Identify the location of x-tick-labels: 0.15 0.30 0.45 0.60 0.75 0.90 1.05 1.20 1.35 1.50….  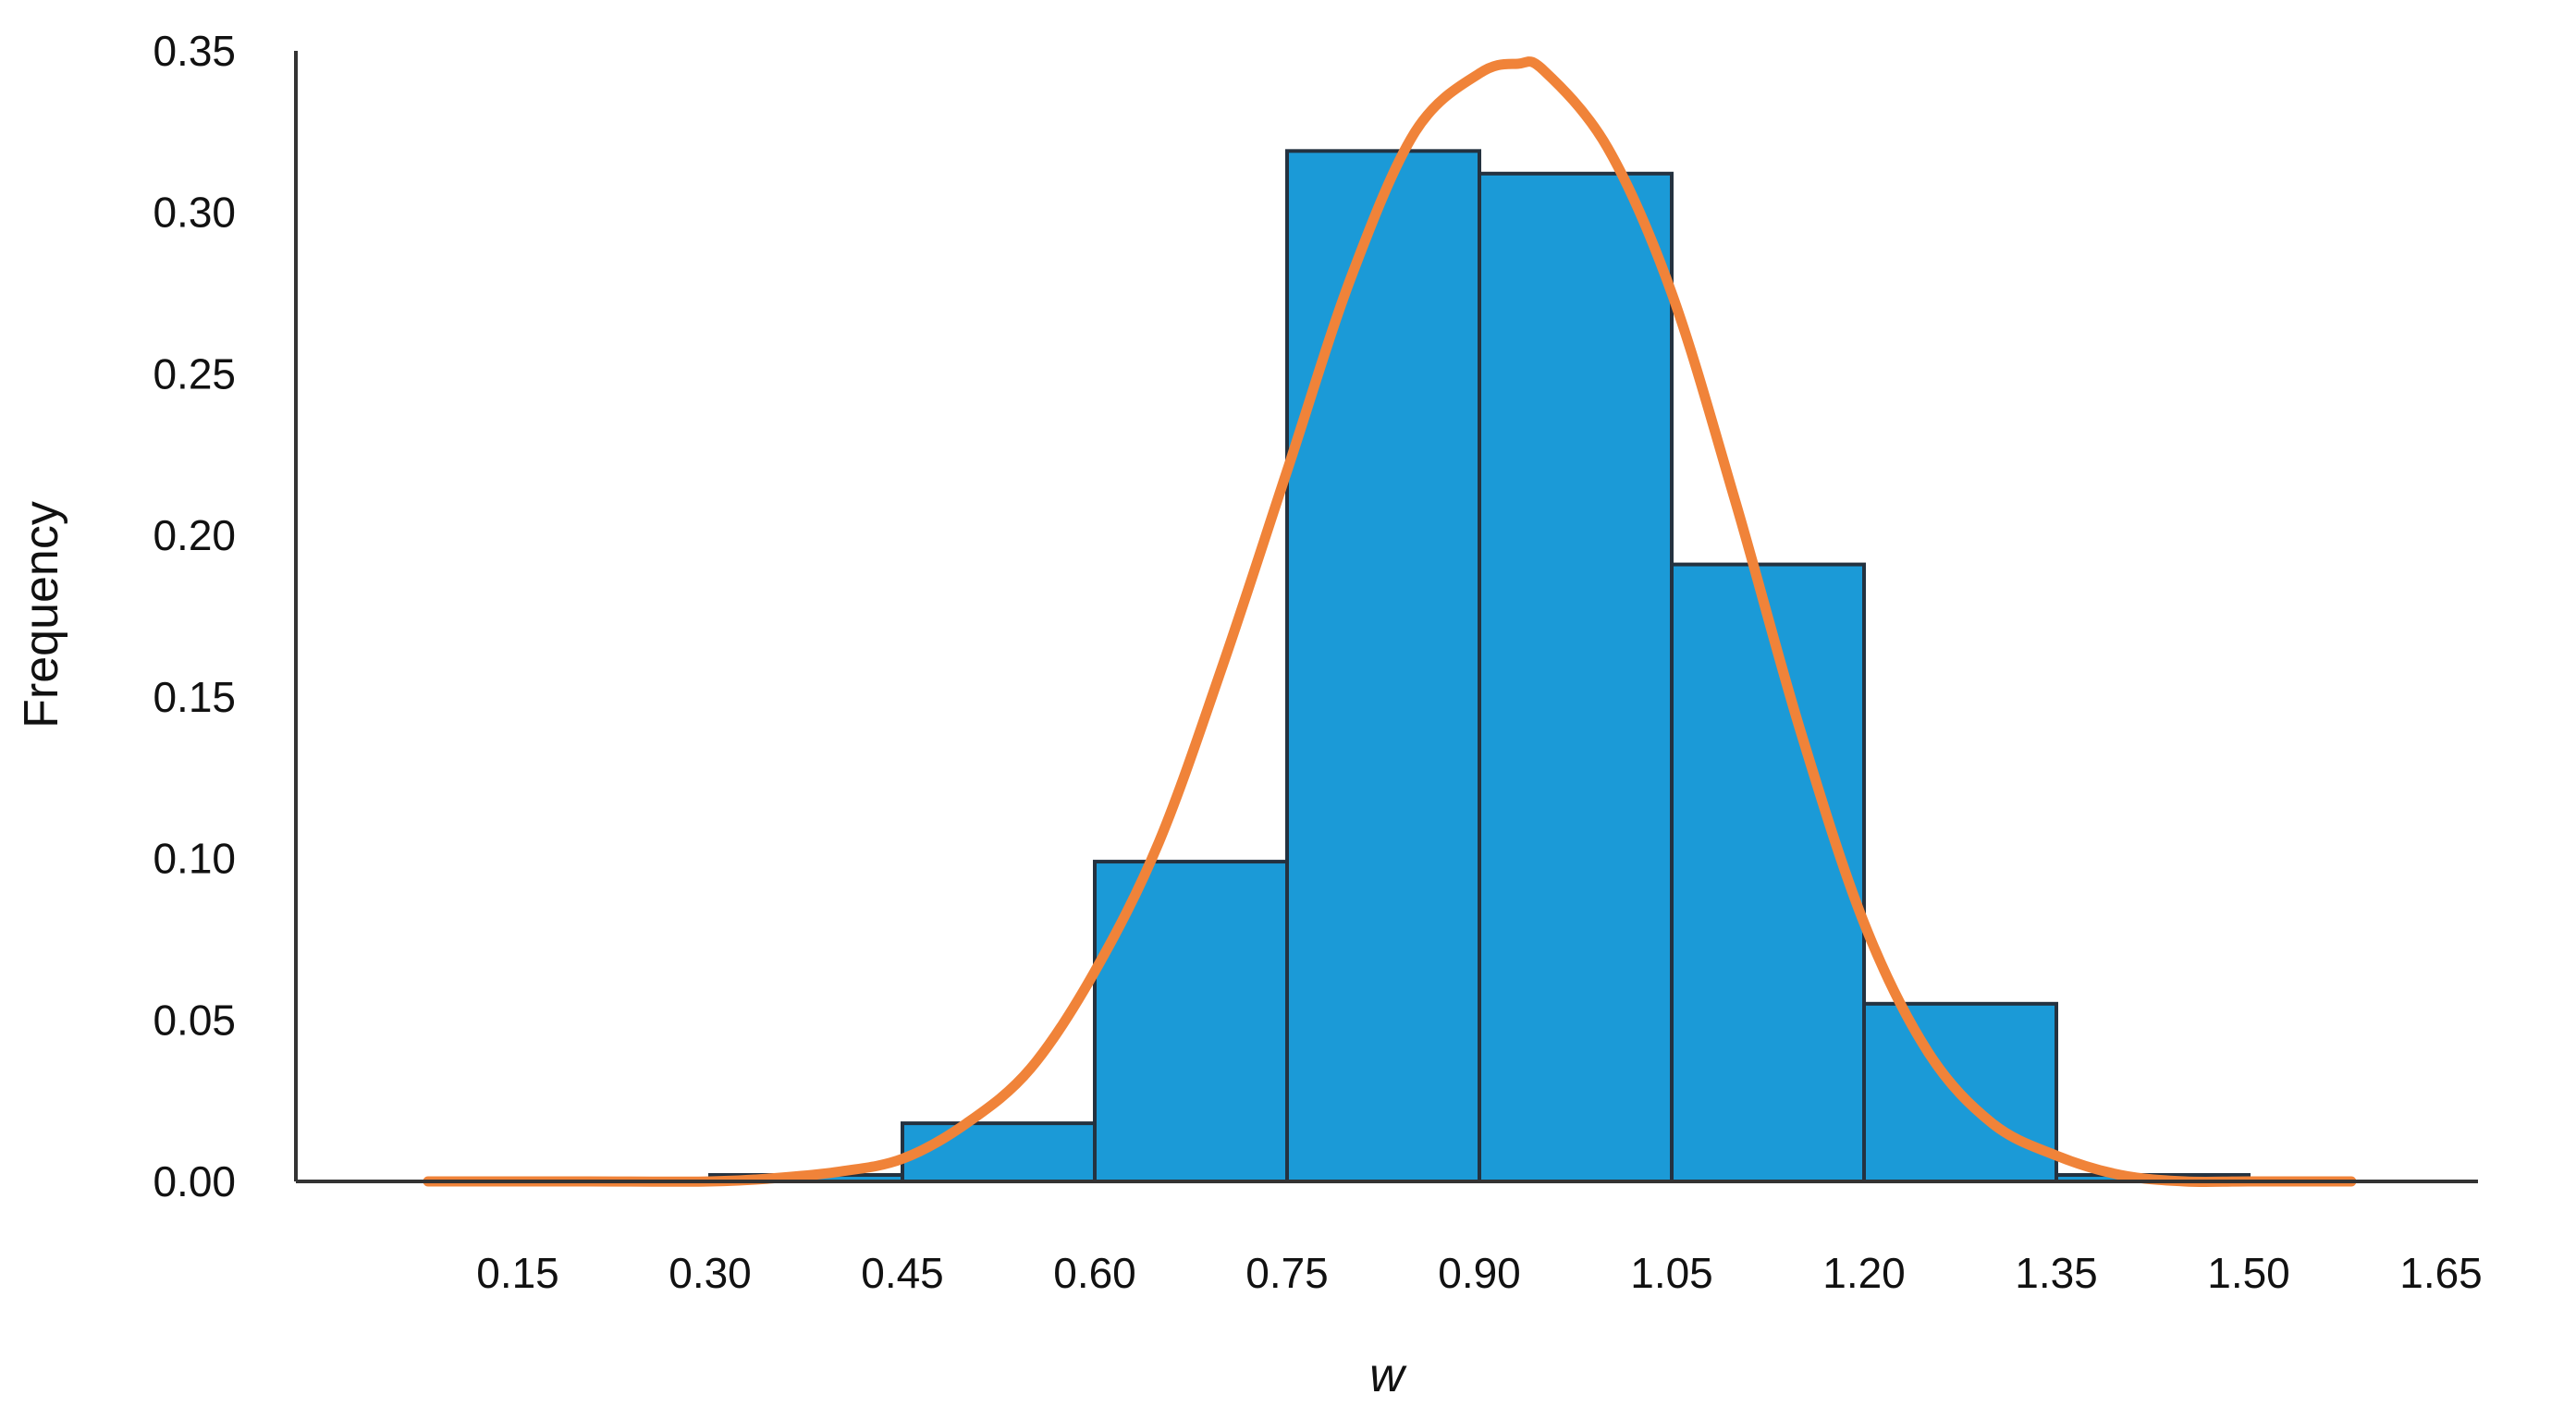
(1479, 1273).